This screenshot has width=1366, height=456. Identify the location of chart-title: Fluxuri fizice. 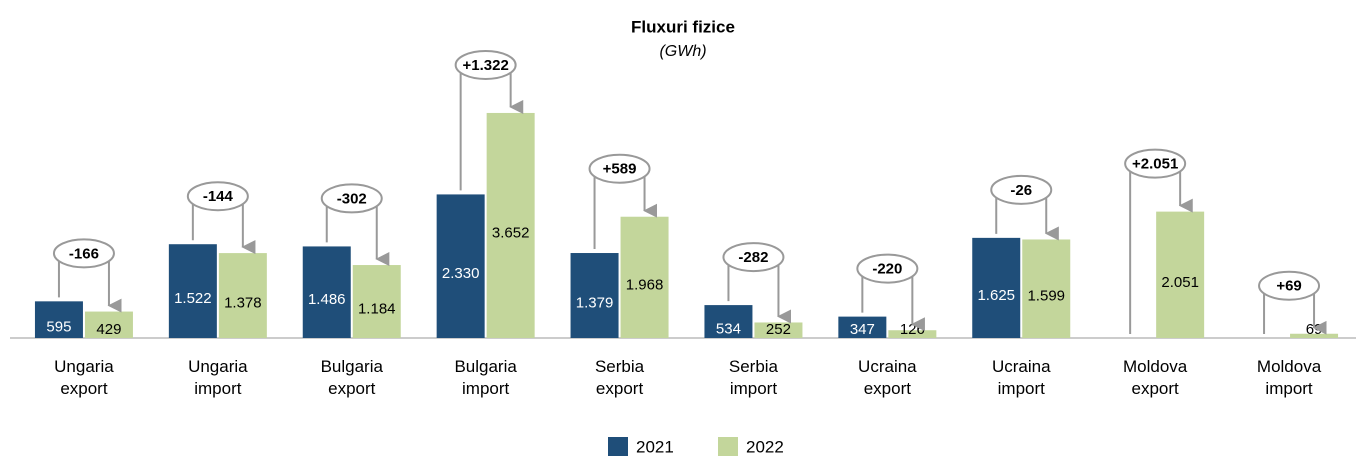
(683, 26).